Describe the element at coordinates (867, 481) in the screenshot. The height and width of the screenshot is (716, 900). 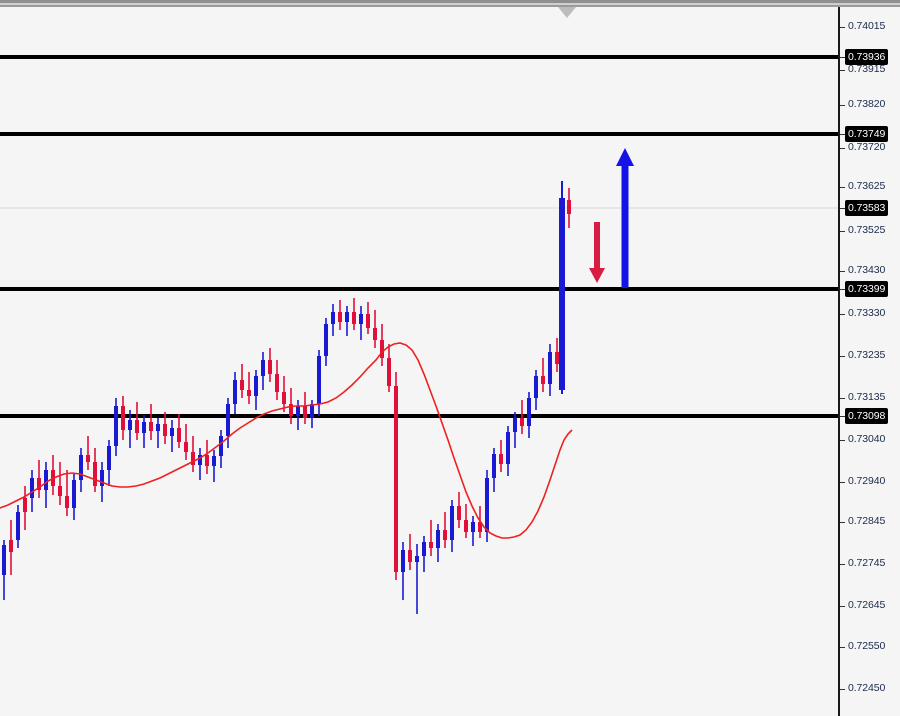
I see `axis-label: 0.72940` at that location.